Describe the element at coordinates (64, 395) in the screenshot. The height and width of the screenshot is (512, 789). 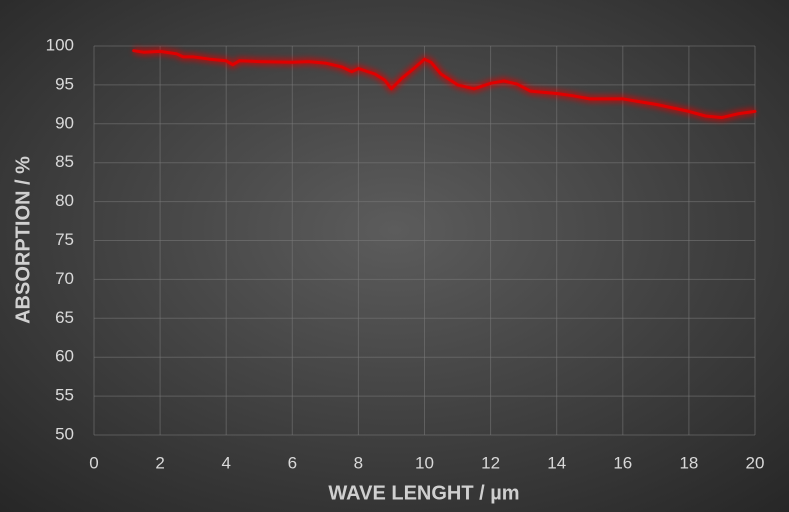
I see `y-tick-label: 55` at that location.